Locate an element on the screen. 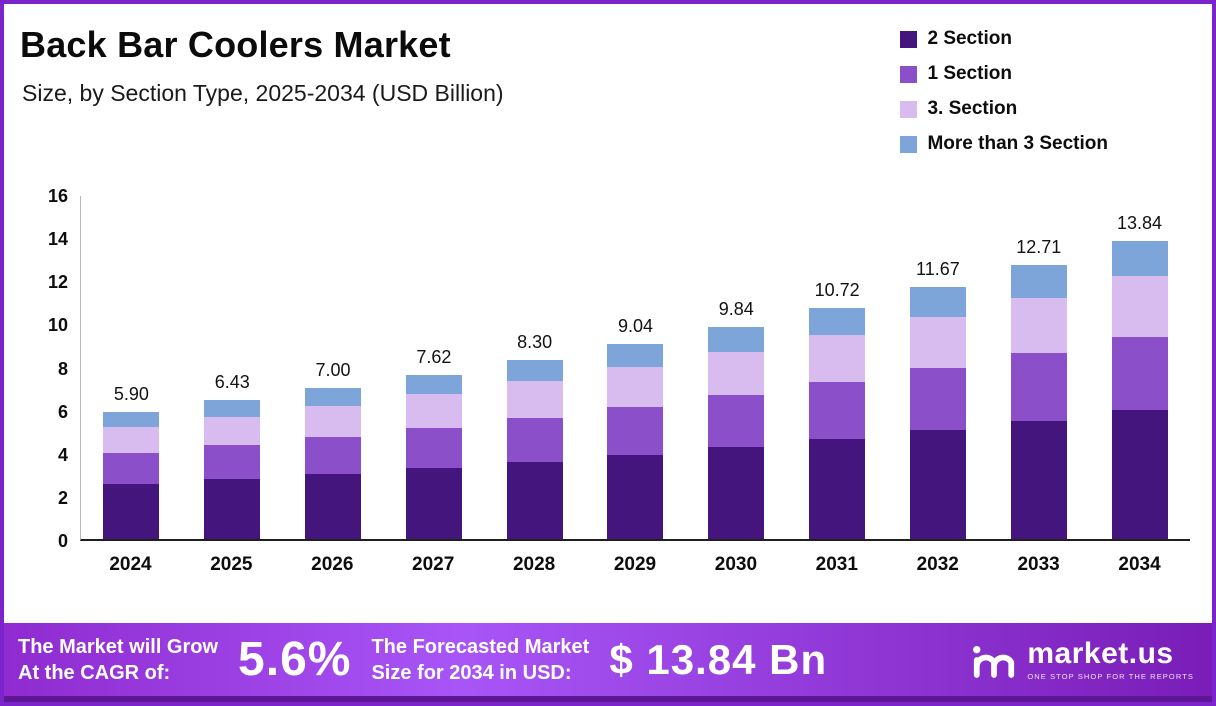 This screenshot has height=706, width=1216. forecast-caption-line1: The Forecasted Market is located at coordinates (480, 646).